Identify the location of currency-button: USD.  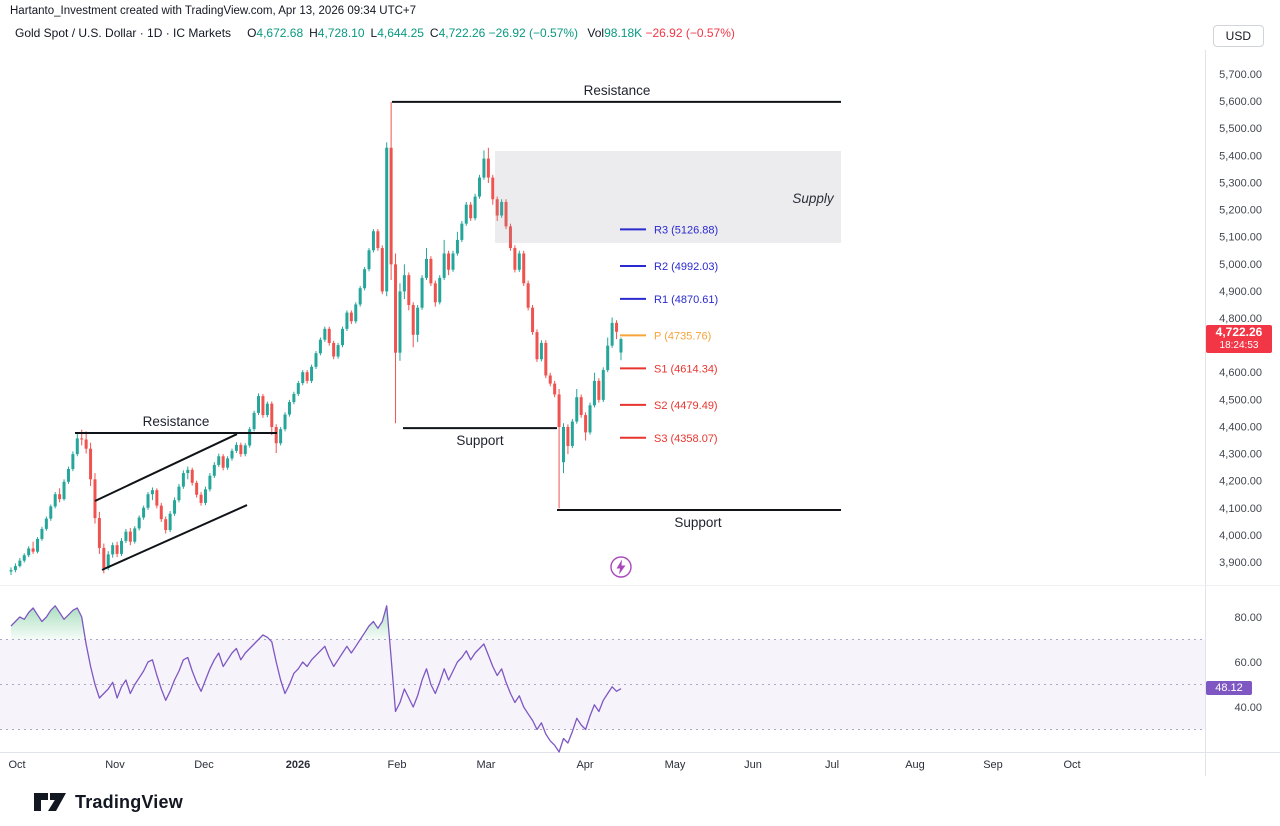
(1238, 36).